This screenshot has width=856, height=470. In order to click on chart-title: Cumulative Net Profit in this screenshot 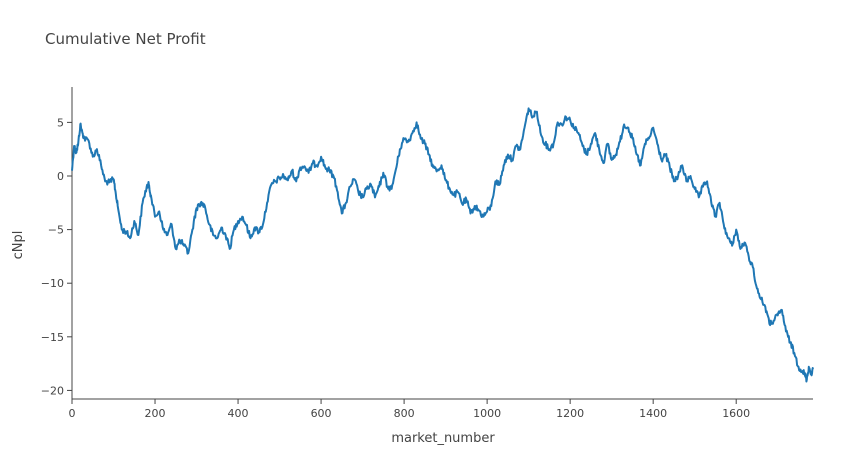, I will do `click(125, 39)`.